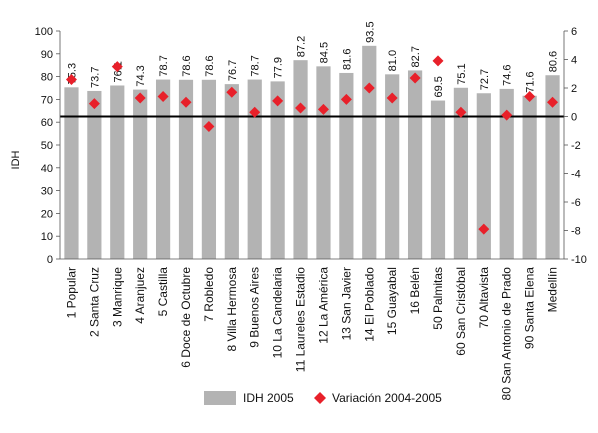 This screenshot has height=433, width=598. What do you see at coordinates (163, 292) in the screenshot?
I see `x-tick-label: 5 Castilla` at bounding box center [163, 292].